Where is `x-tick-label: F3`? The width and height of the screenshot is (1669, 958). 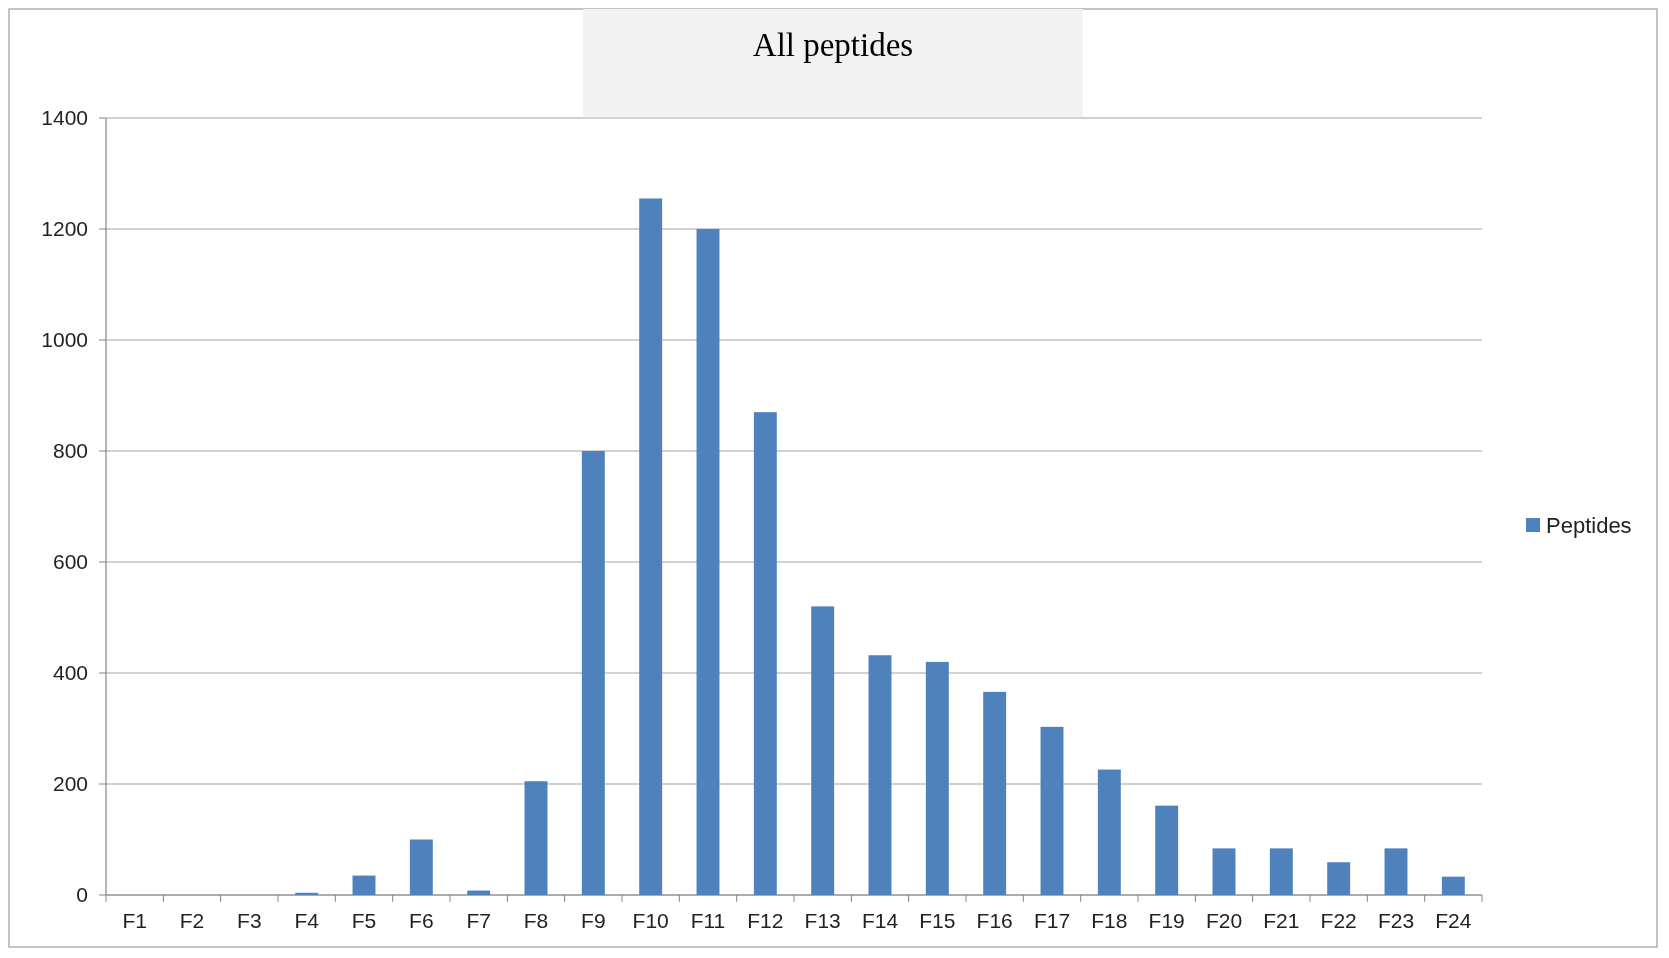
x-tick-label: F3 is located at coordinates (249, 920).